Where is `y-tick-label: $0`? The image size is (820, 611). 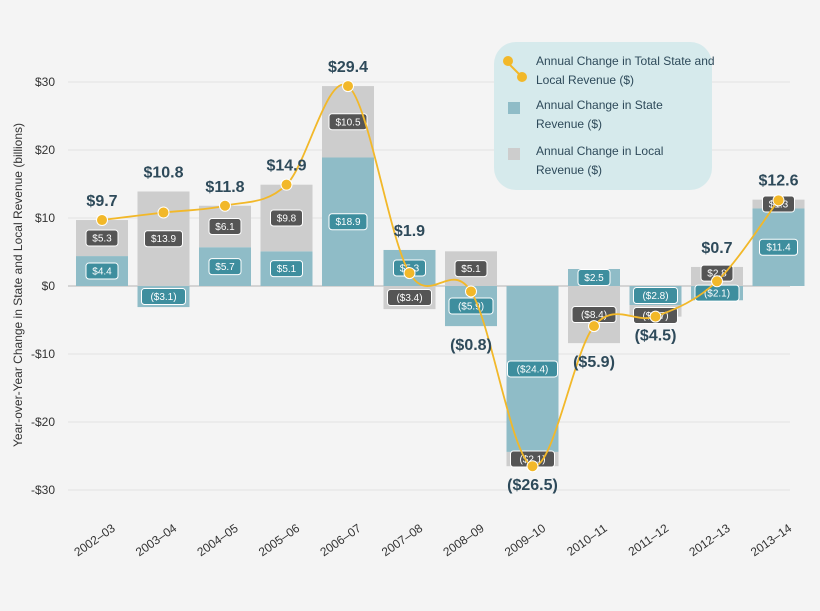 y-tick-label: $0 is located at coordinates (49, 286).